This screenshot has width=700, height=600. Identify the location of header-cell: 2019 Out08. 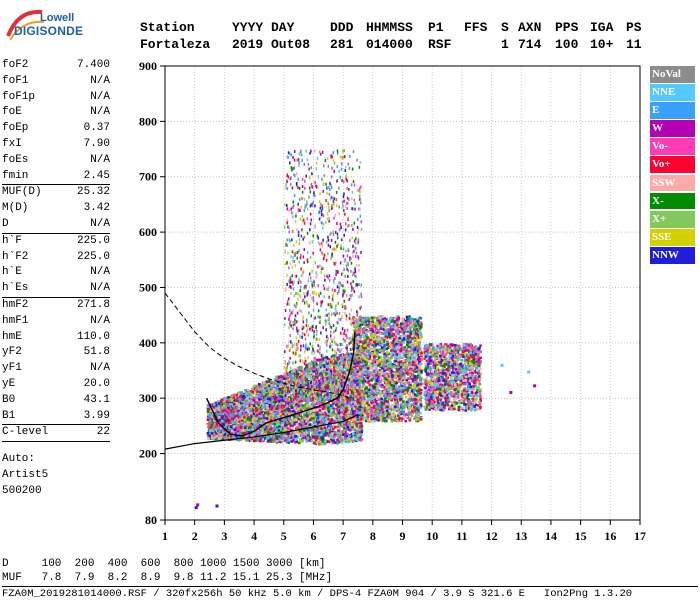
(271, 44).